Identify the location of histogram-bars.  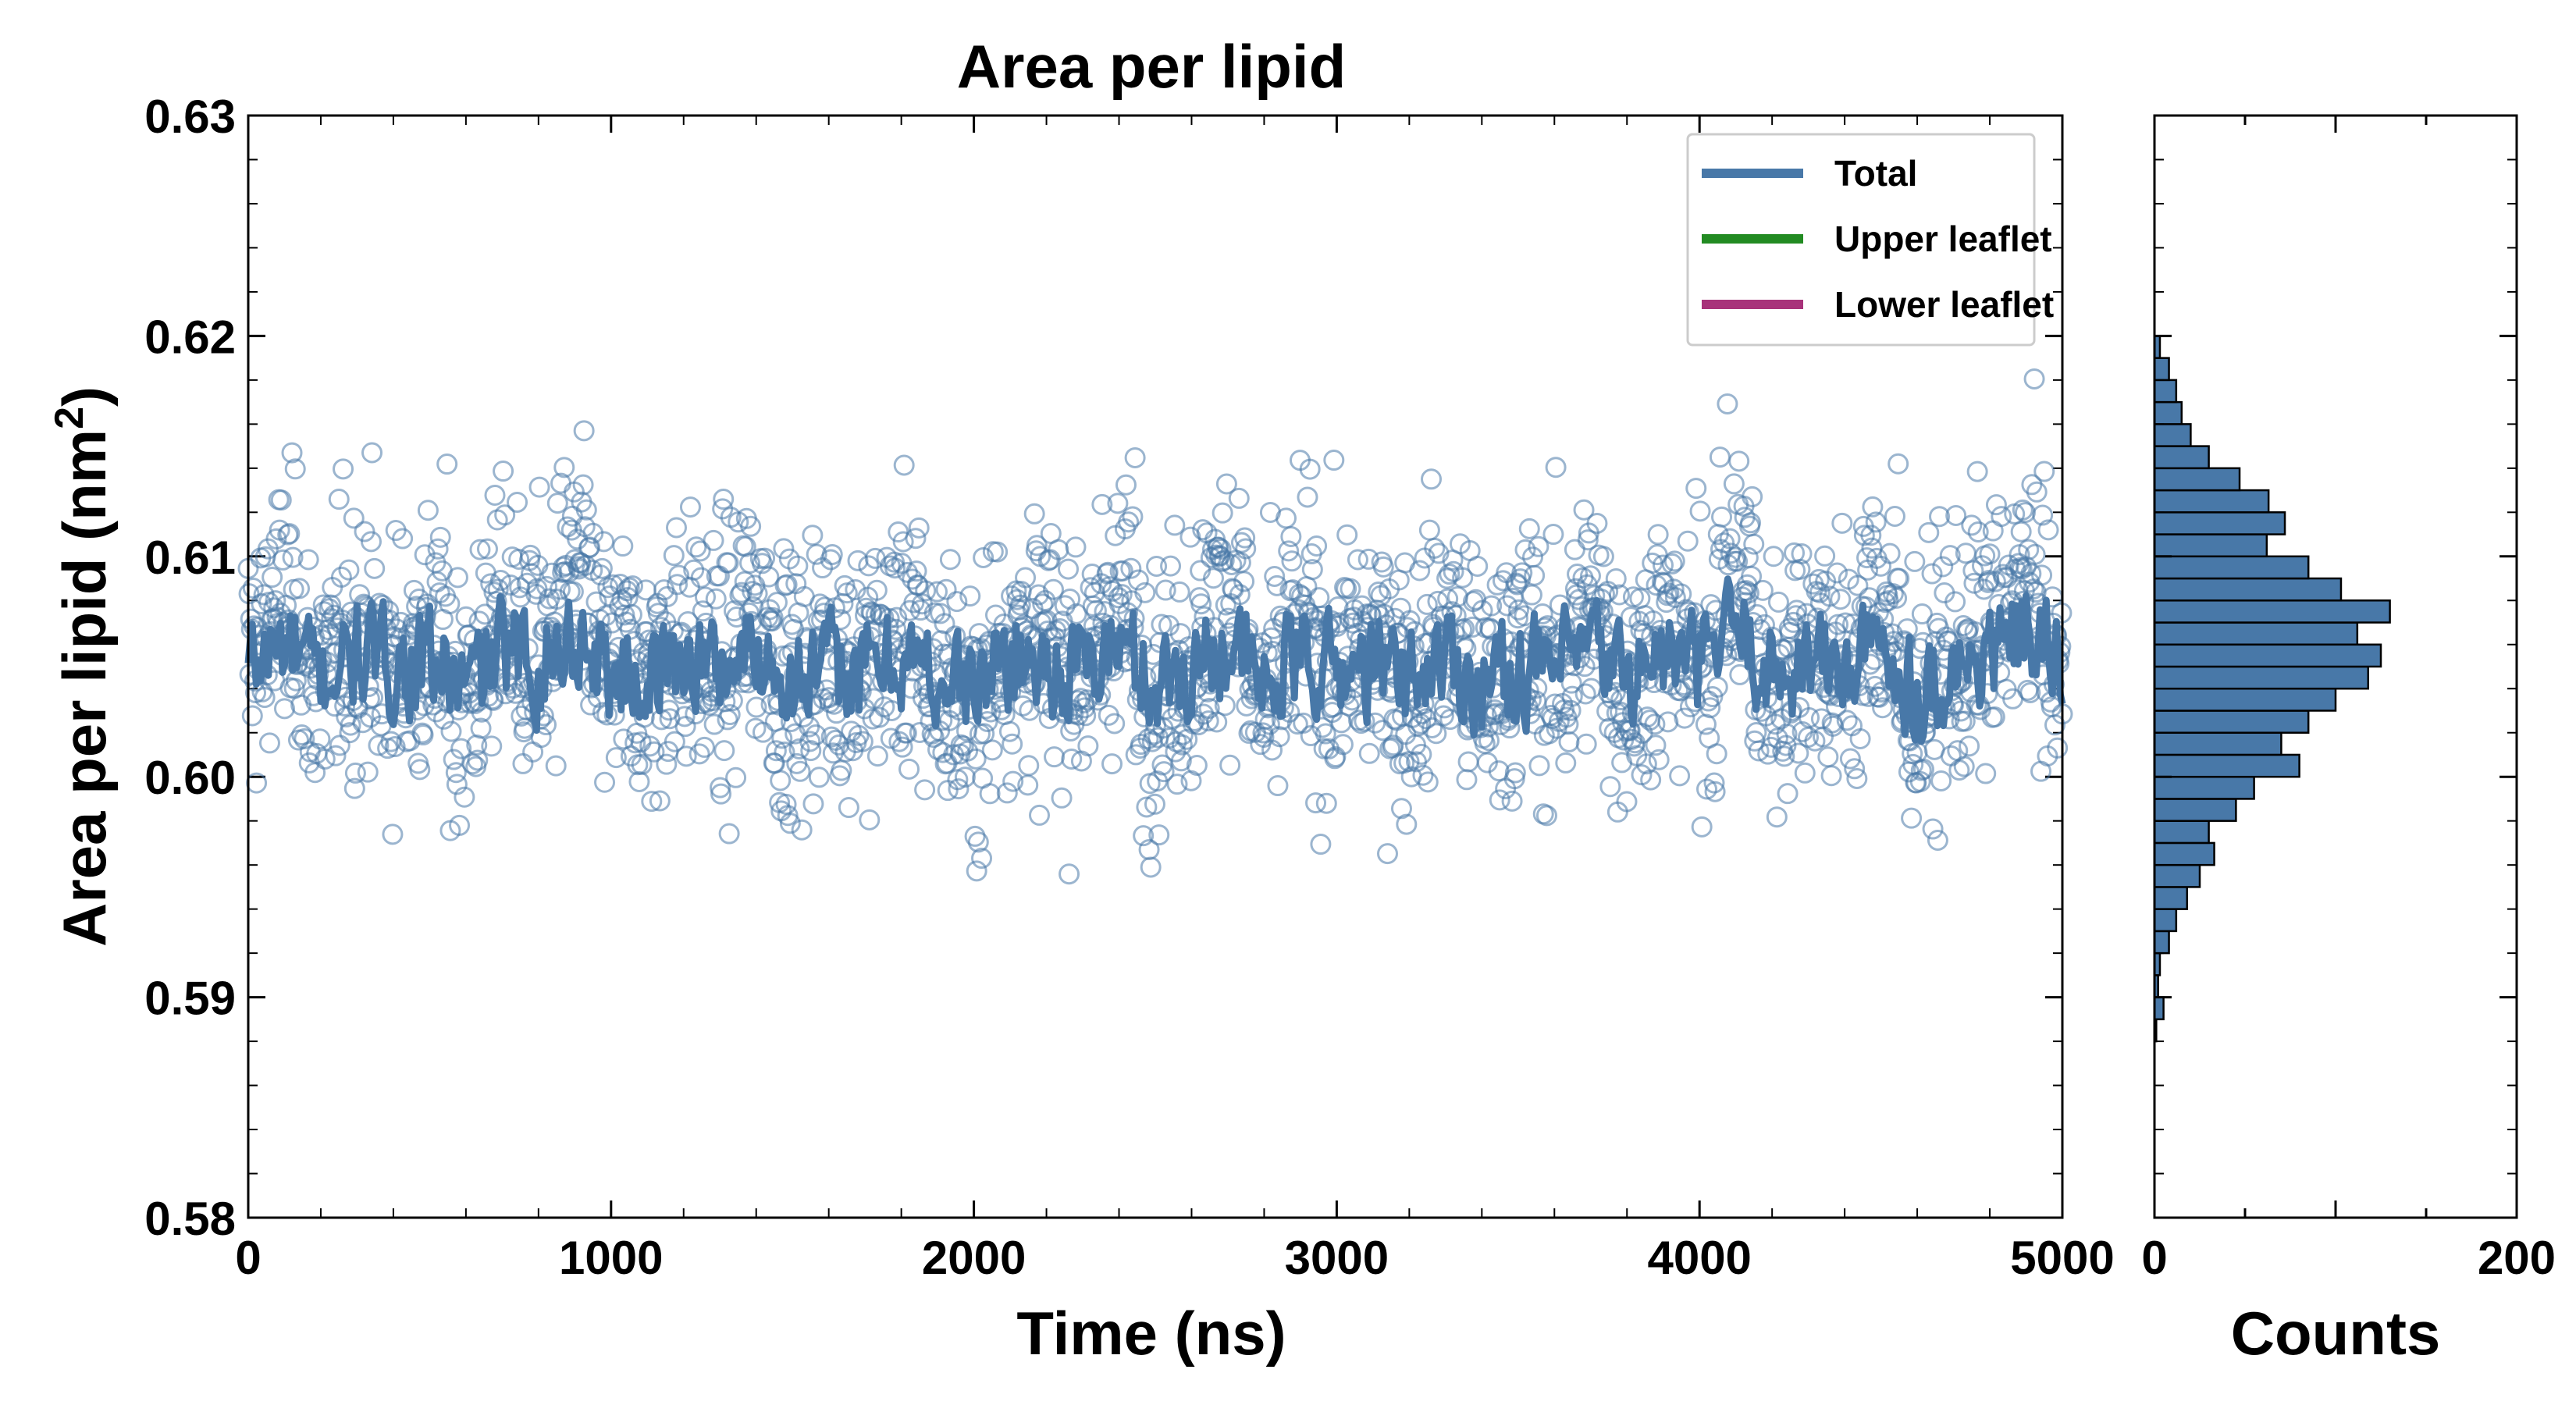
(2272, 689).